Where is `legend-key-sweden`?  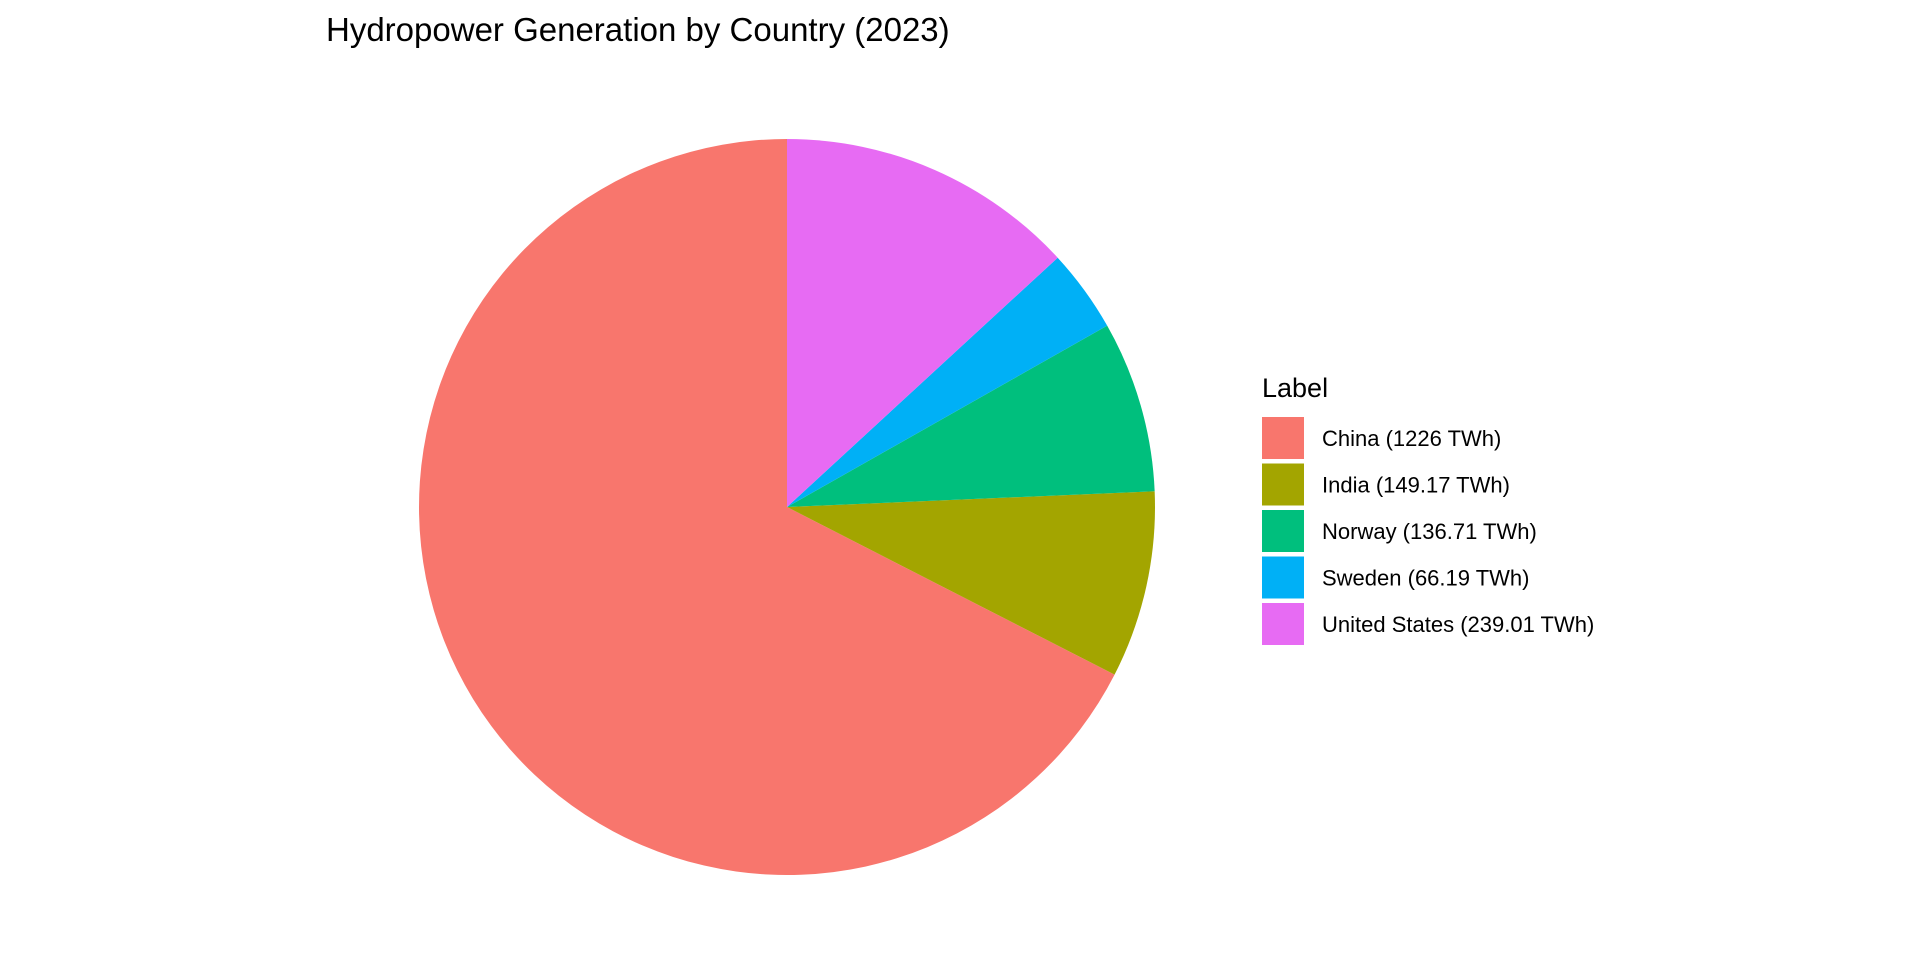
legend-key-sweden is located at coordinates (1283, 577).